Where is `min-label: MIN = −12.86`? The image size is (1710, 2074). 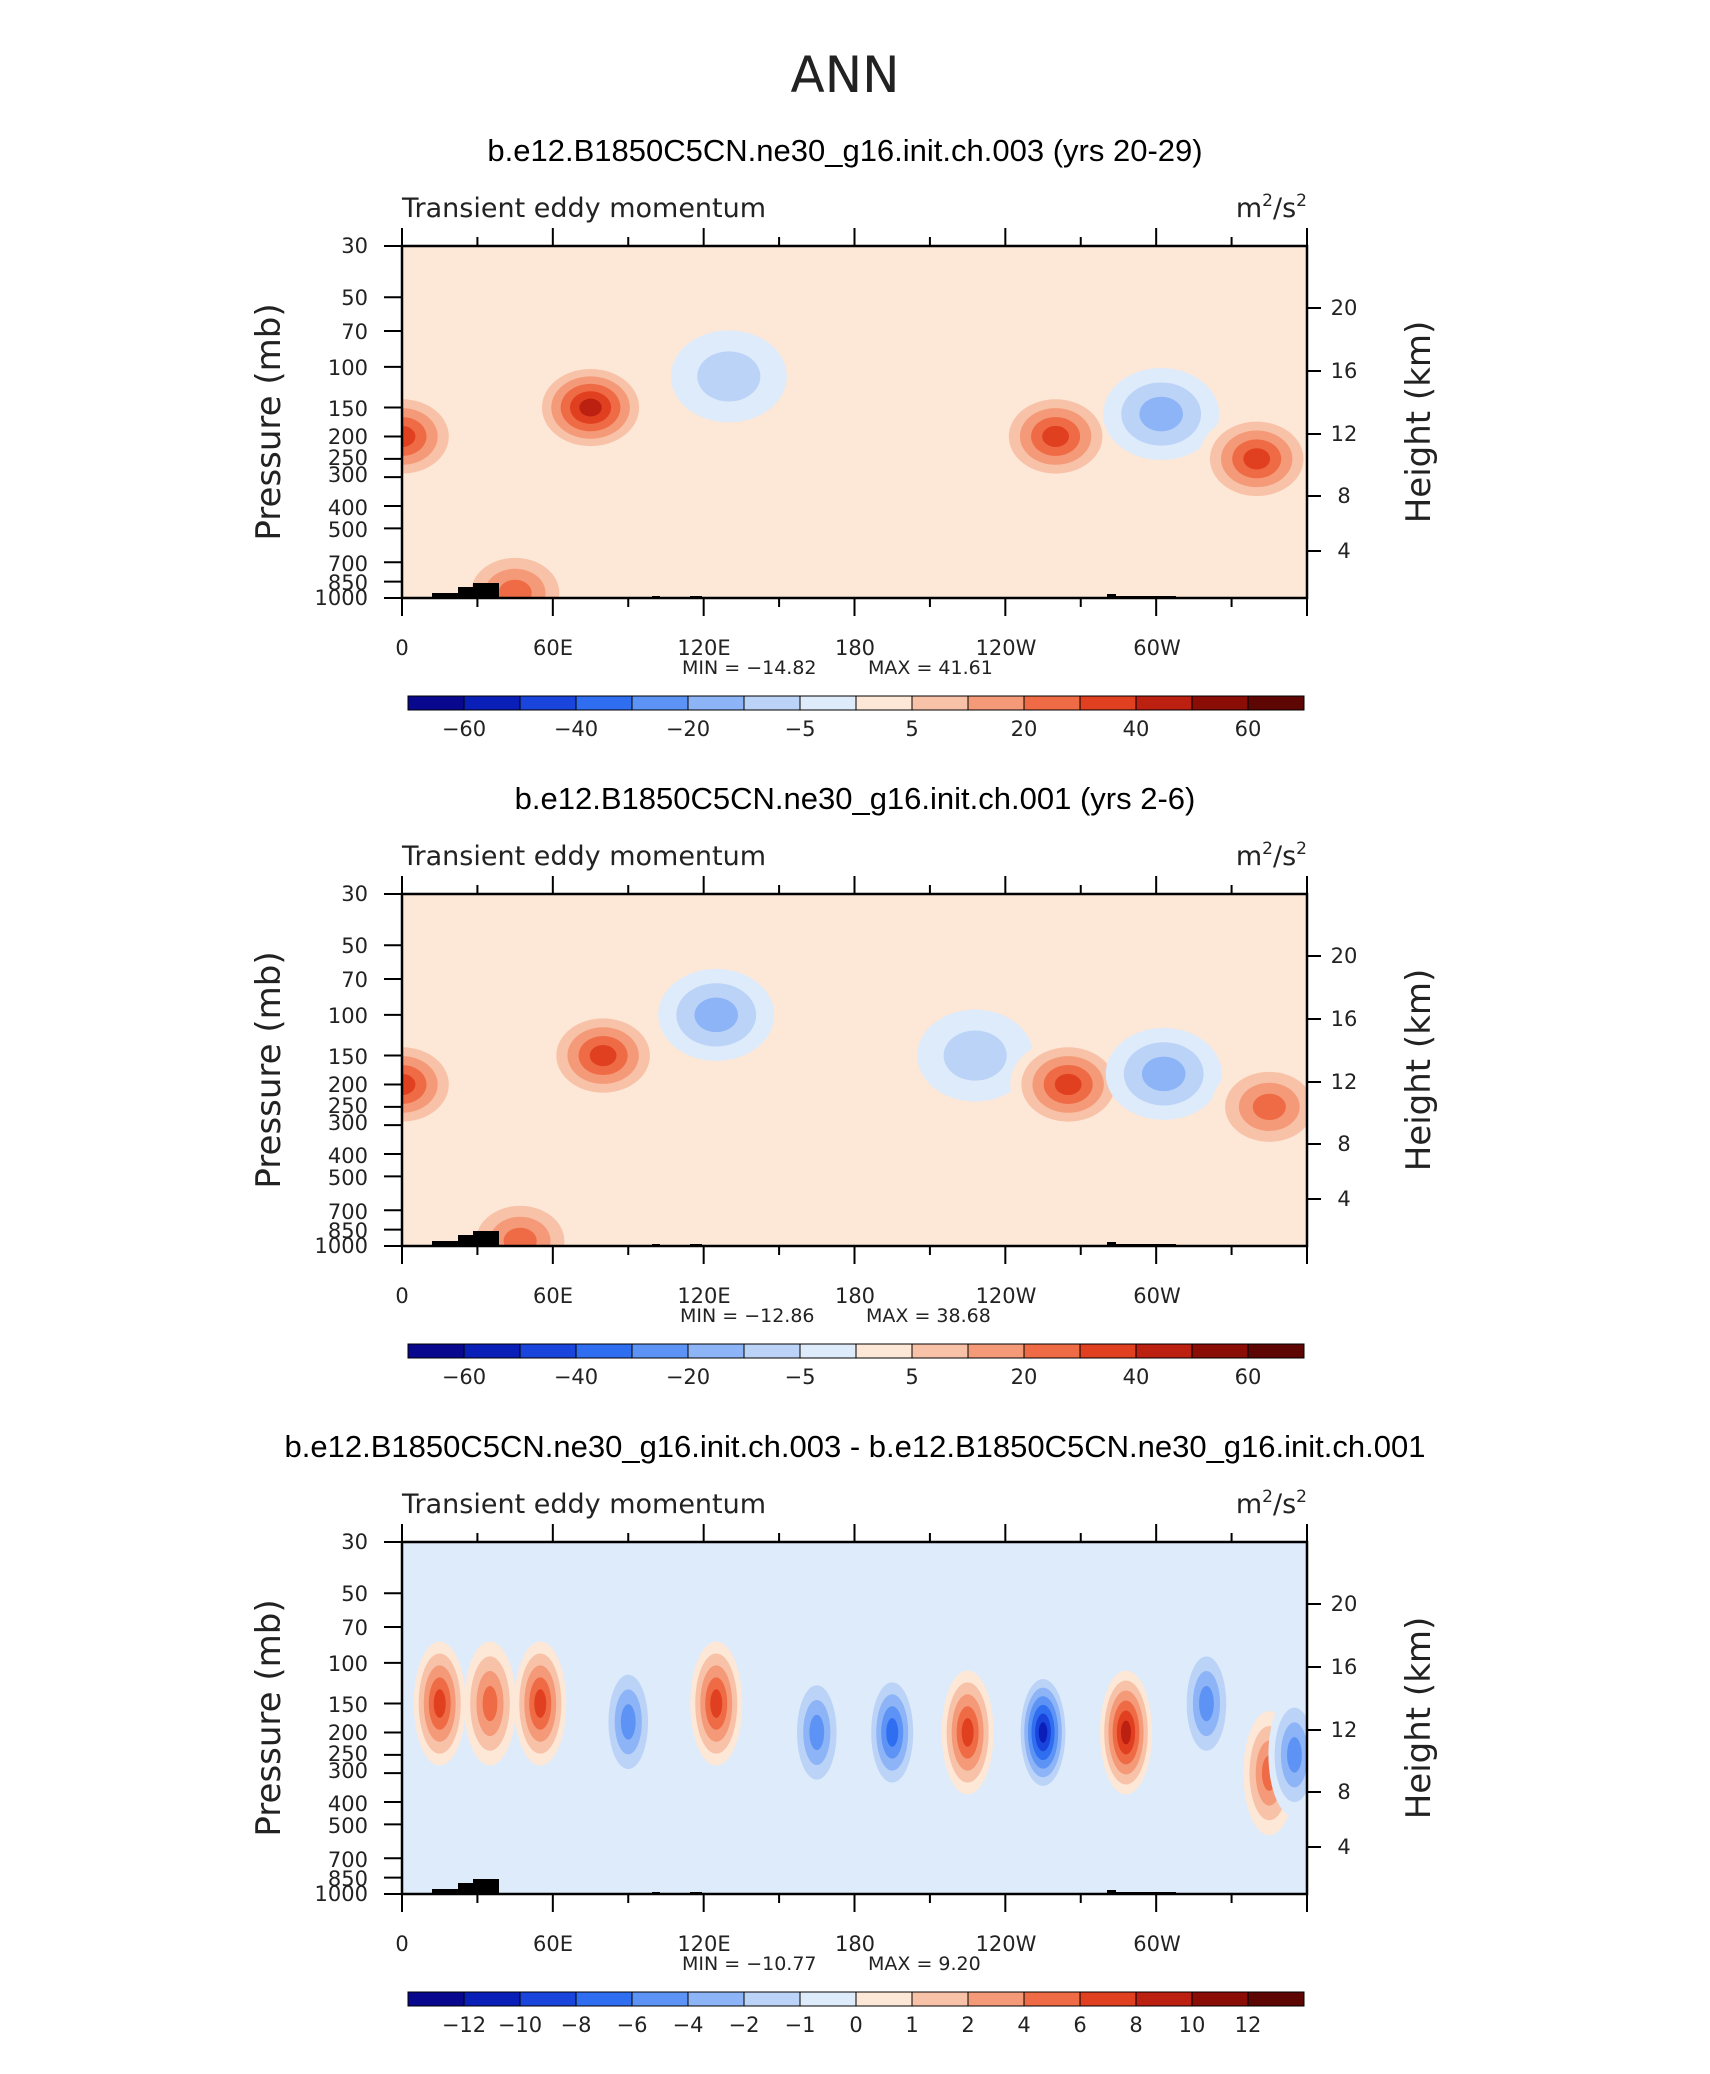
min-label: MIN = −12.86 is located at coordinates (747, 1316).